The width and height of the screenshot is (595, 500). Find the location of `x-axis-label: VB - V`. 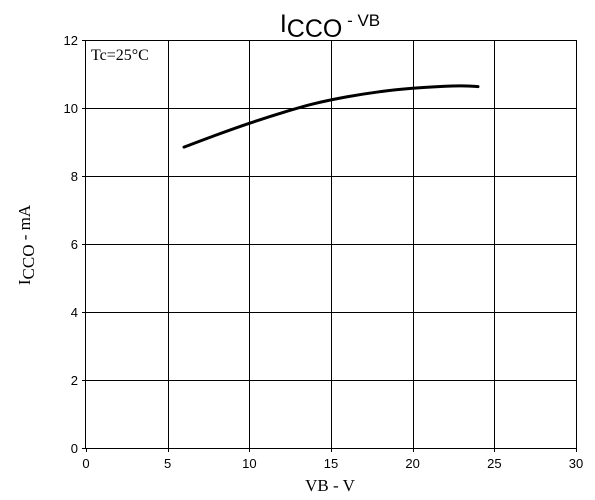

x-axis-label: VB - V is located at coordinates (330, 485).